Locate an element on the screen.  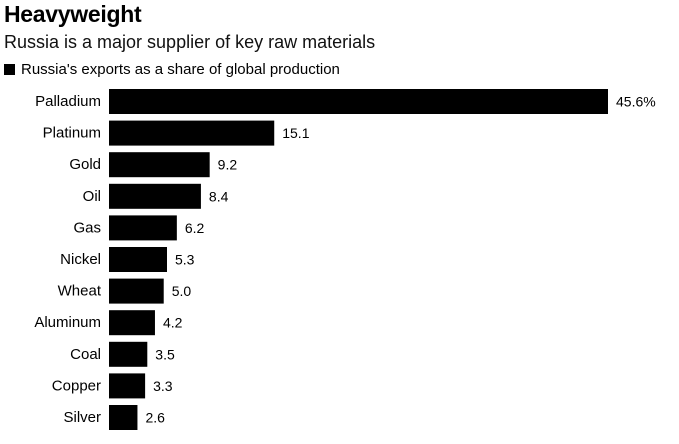
value-label-silver: 2.6 is located at coordinates (155, 418).